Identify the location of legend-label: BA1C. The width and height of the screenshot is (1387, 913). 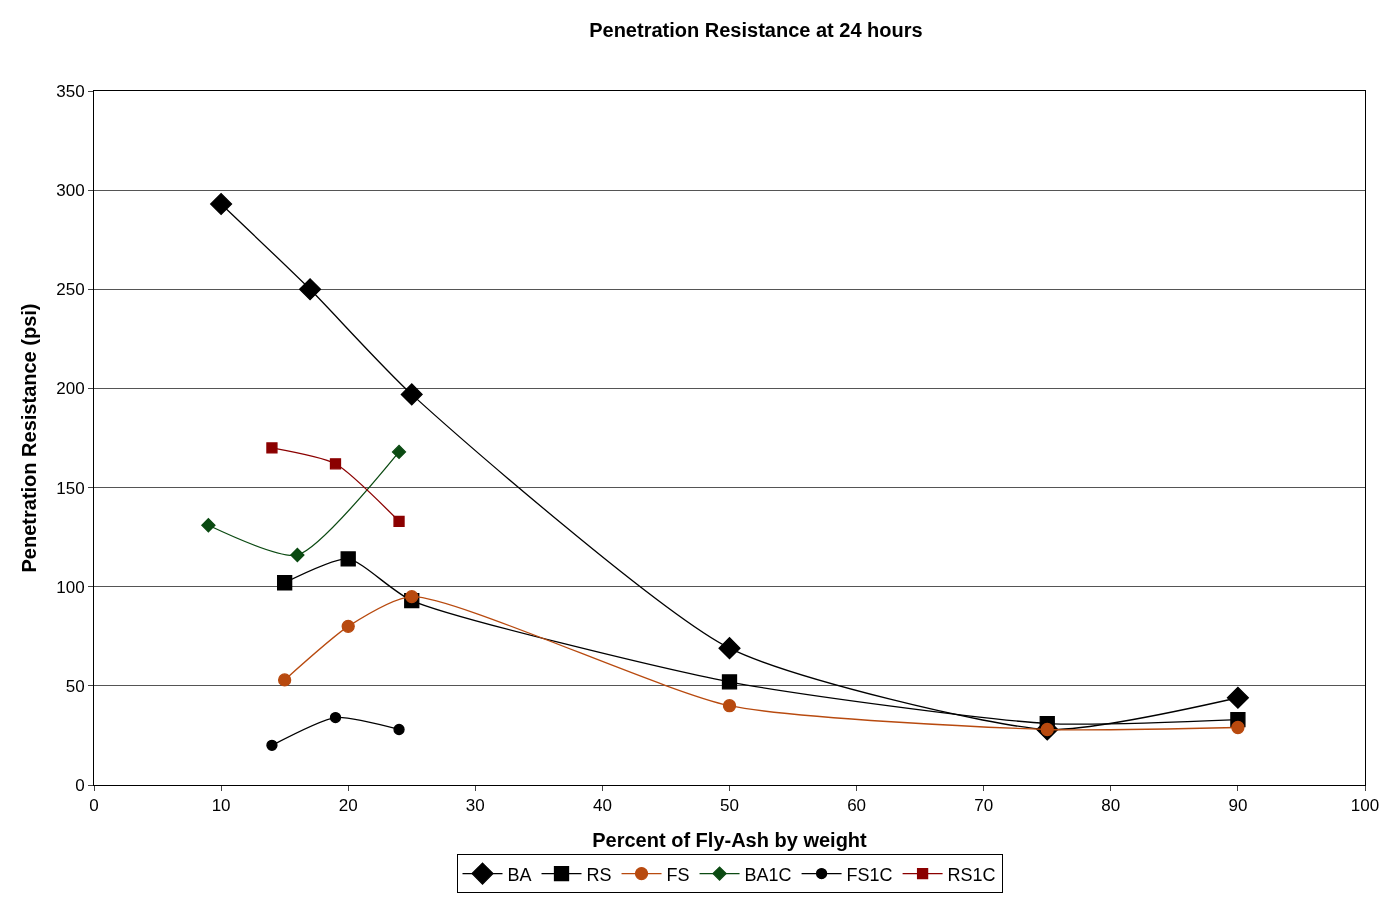
(768, 874).